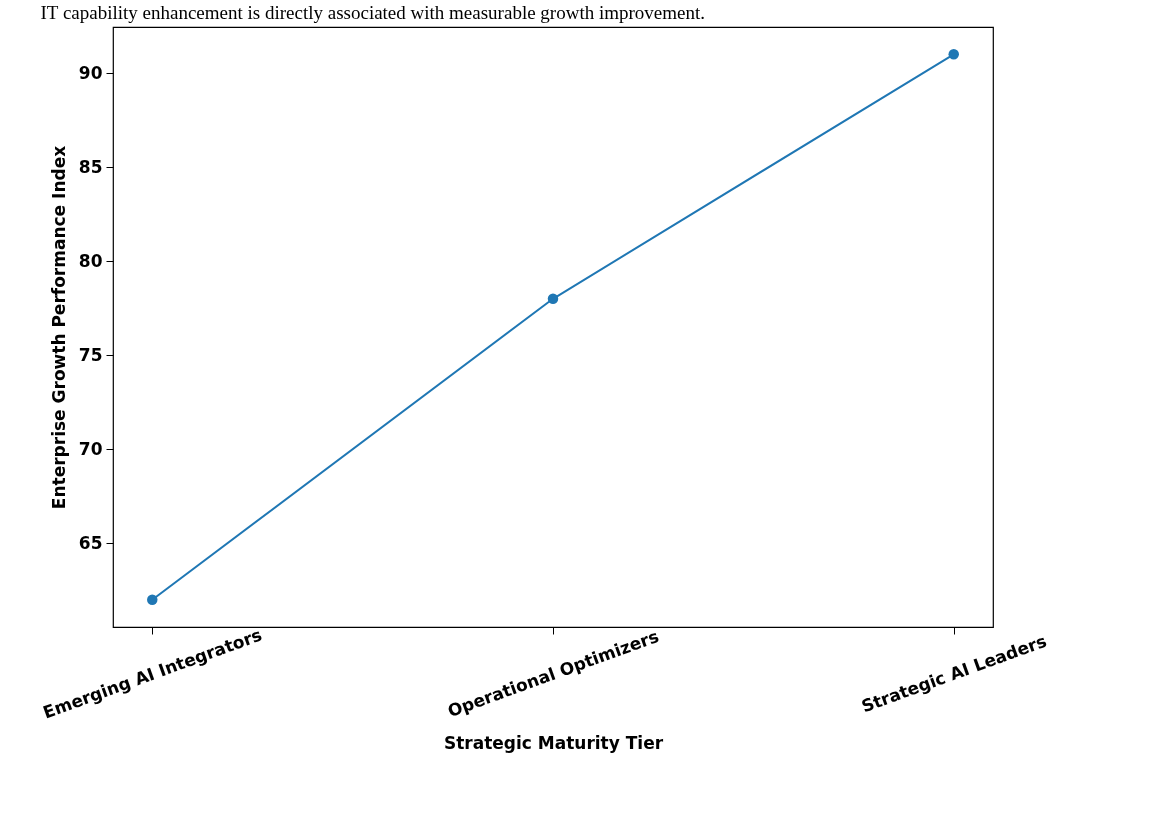 Image resolution: width=1169 pixels, height=825 pixels. Describe the element at coordinates (90, 260) in the screenshot. I see `y-tick-label: 80` at that location.